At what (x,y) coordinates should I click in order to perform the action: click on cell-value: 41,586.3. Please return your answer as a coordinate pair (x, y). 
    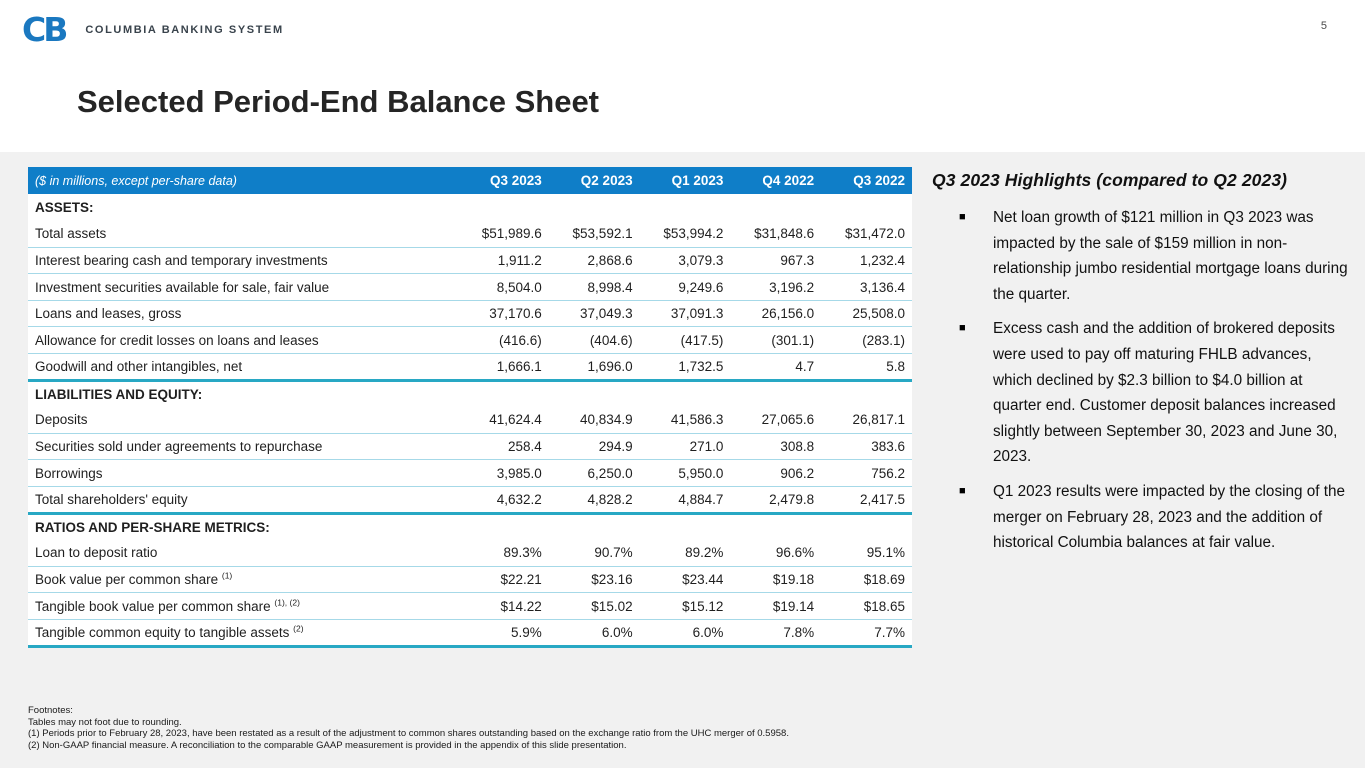
    Looking at the image, I should click on (685, 420).